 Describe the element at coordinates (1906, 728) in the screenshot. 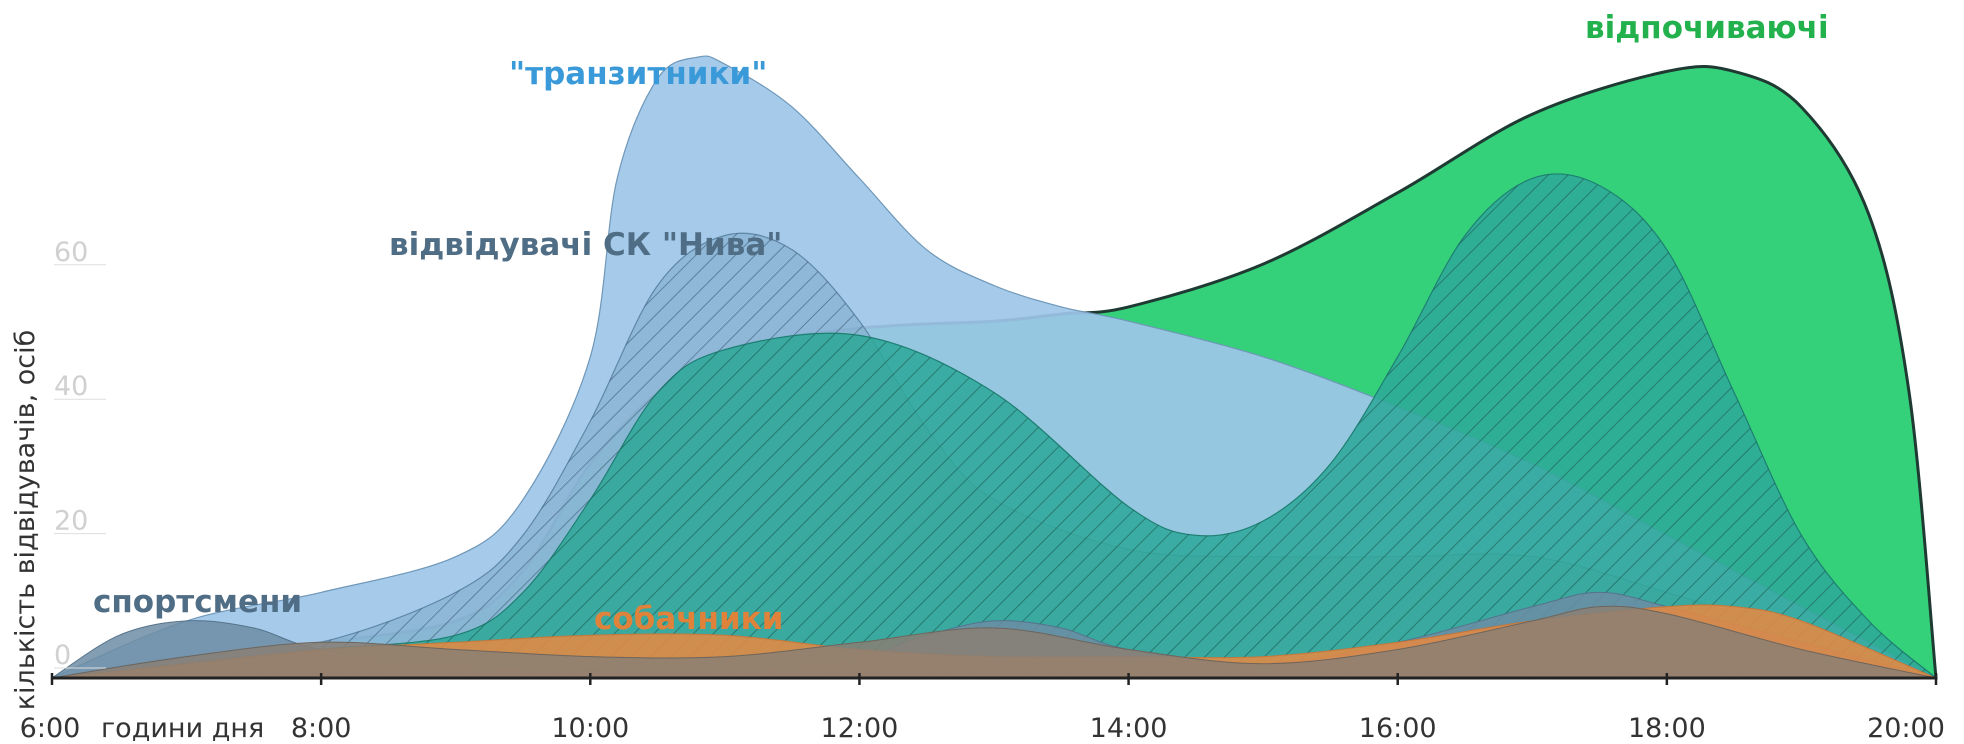

I see `x-tick-label: 20:00` at that location.